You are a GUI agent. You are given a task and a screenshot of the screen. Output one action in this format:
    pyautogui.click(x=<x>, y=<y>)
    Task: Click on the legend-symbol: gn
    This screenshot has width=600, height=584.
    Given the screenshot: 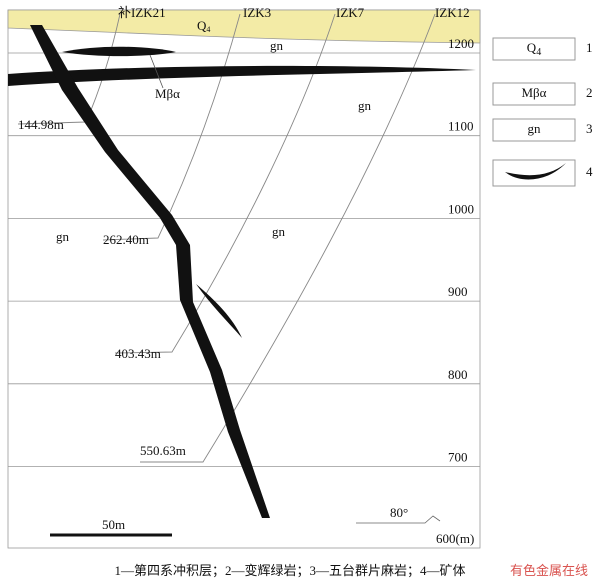 What is the action you would take?
    pyautogui.click(x=535, y=128)
    